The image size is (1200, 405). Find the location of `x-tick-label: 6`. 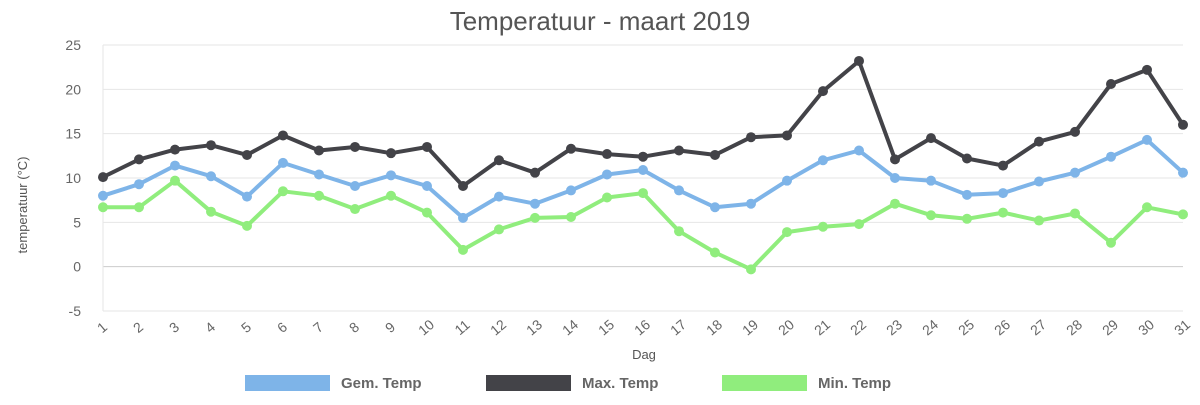

x-tick-label: 6 is located at coordinates (282, 326).